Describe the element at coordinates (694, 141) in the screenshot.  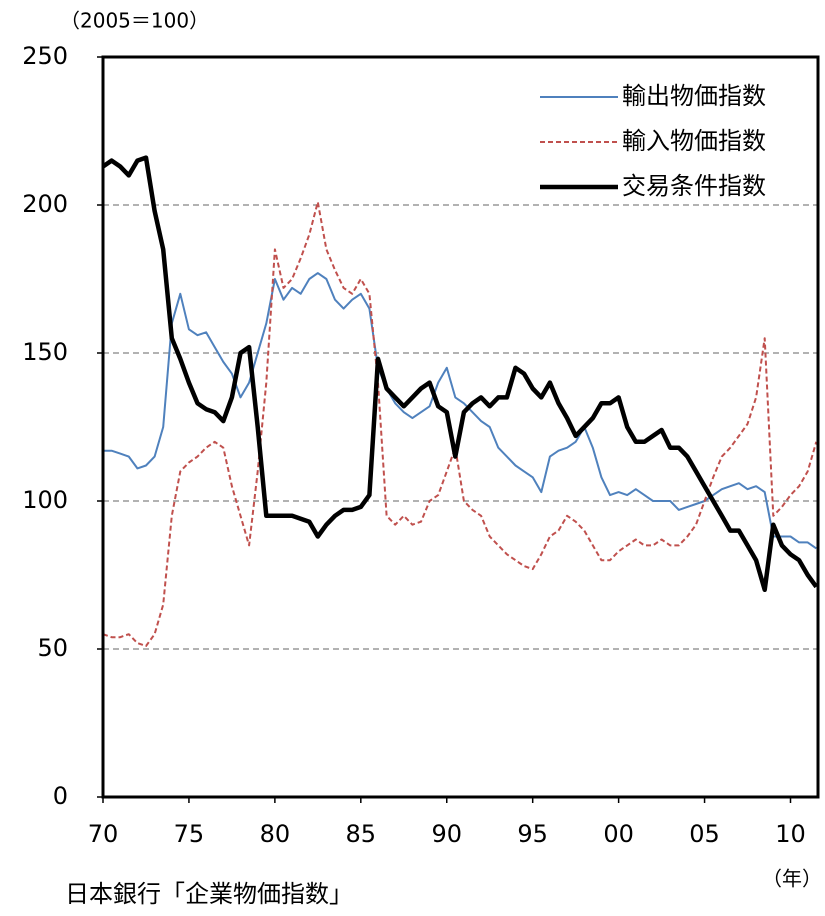
I see `legend-label: 輸入物価指数` at that location.